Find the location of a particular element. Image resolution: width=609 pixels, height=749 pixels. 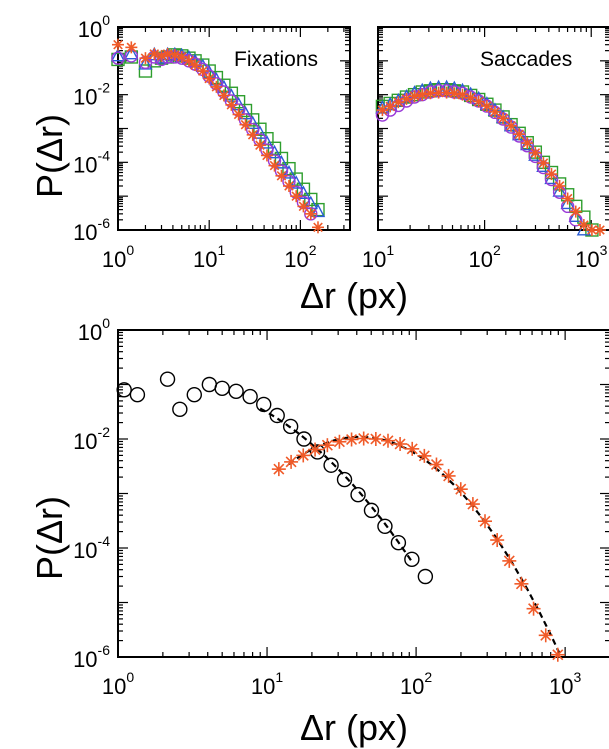

y-tick-label: 10⁻⁴ is located at coordinates (91, 548).